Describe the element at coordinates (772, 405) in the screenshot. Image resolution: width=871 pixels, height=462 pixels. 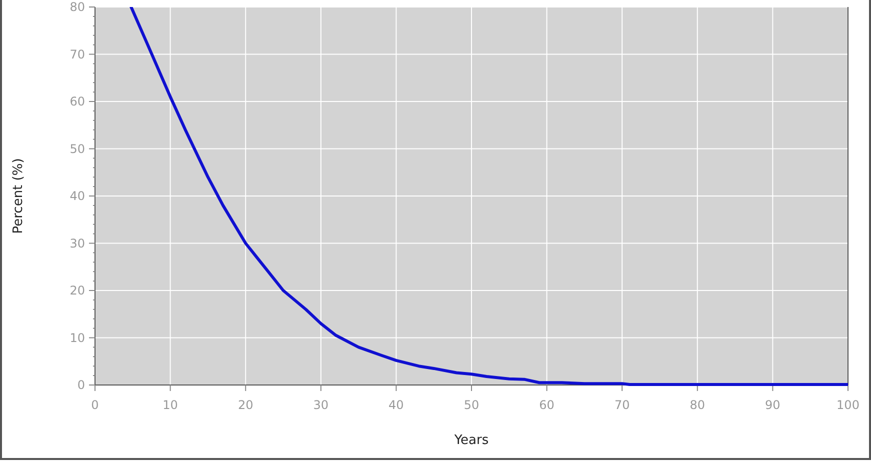
I see `x-tick-label: 90` at that location.